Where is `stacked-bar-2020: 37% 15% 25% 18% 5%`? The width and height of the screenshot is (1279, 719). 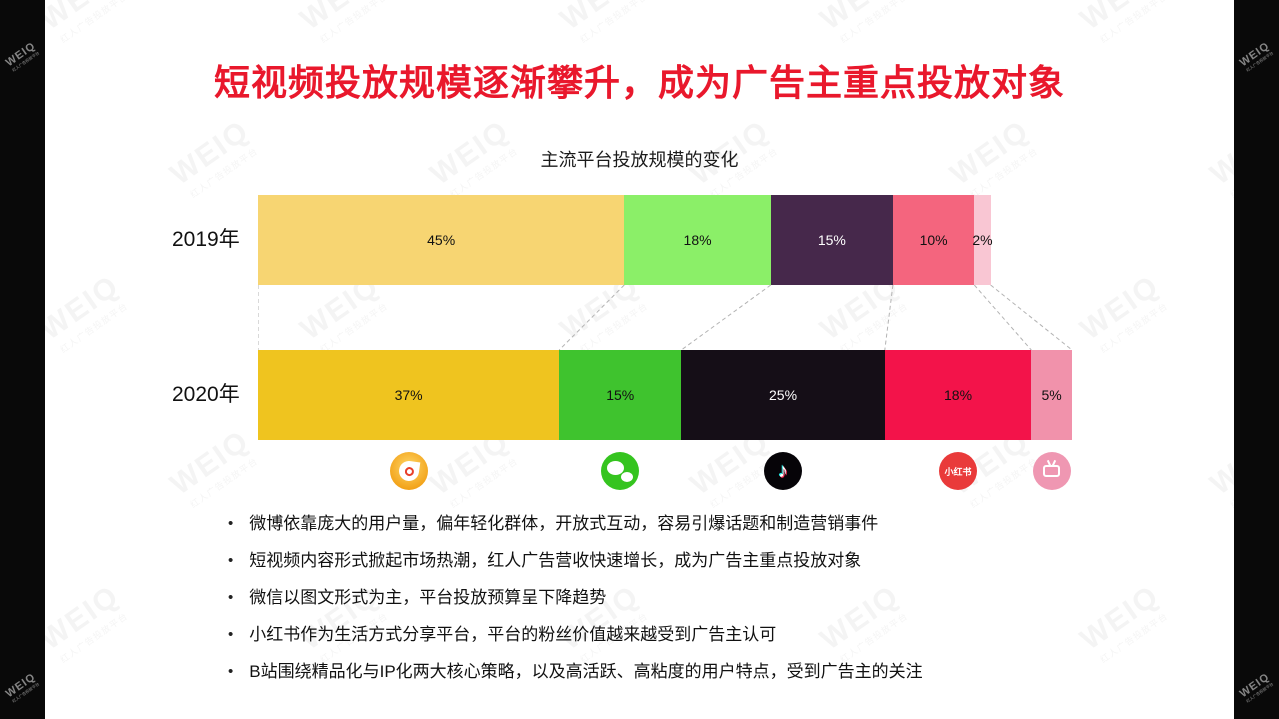
stacked-bar-2020: 37% 15% 25% 18% 5% is located at coordinates (665, 395).